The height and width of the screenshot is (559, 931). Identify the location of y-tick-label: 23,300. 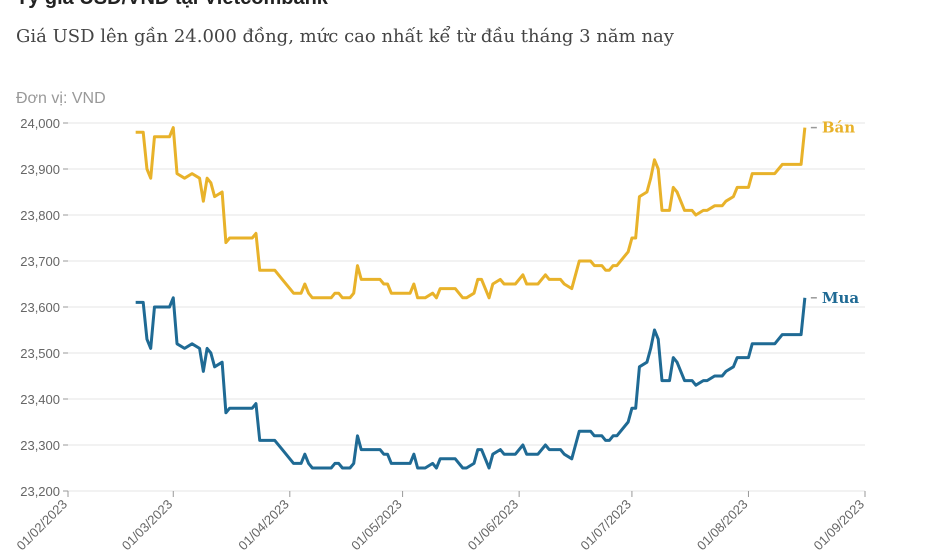
(40, 445).